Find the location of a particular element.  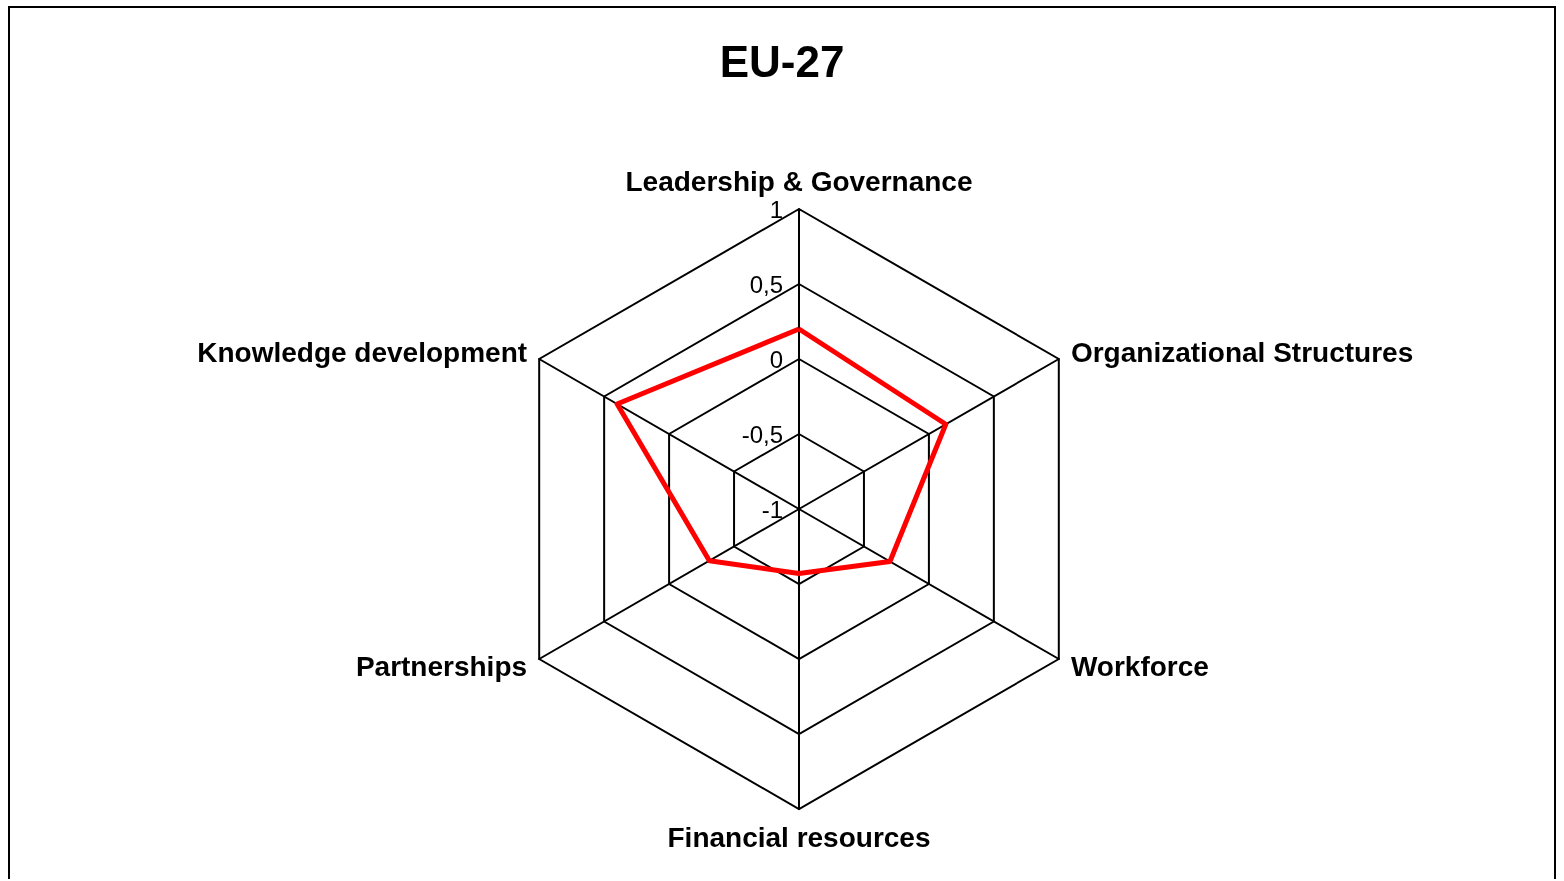

y-tick-label: -0,5 is located at coordinates (762, 434).